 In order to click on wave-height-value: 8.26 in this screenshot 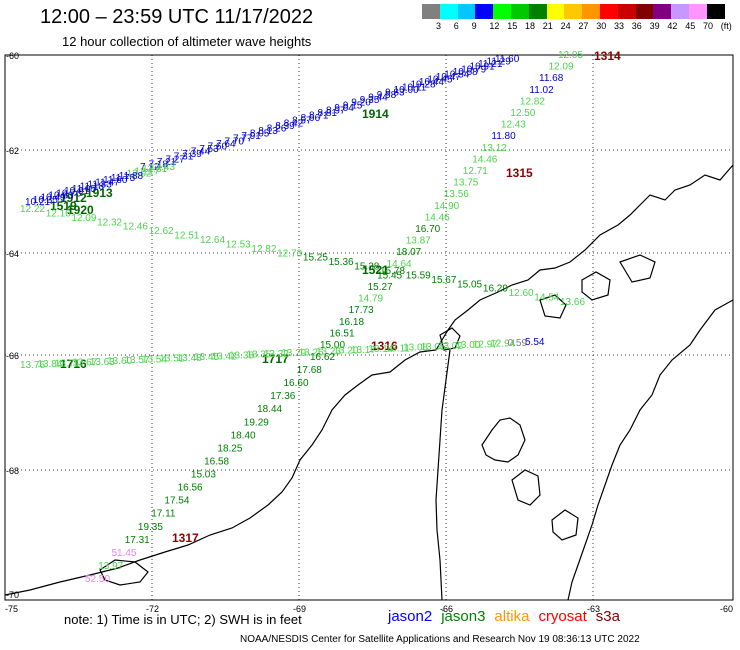, I will do `click(277, 128)`.